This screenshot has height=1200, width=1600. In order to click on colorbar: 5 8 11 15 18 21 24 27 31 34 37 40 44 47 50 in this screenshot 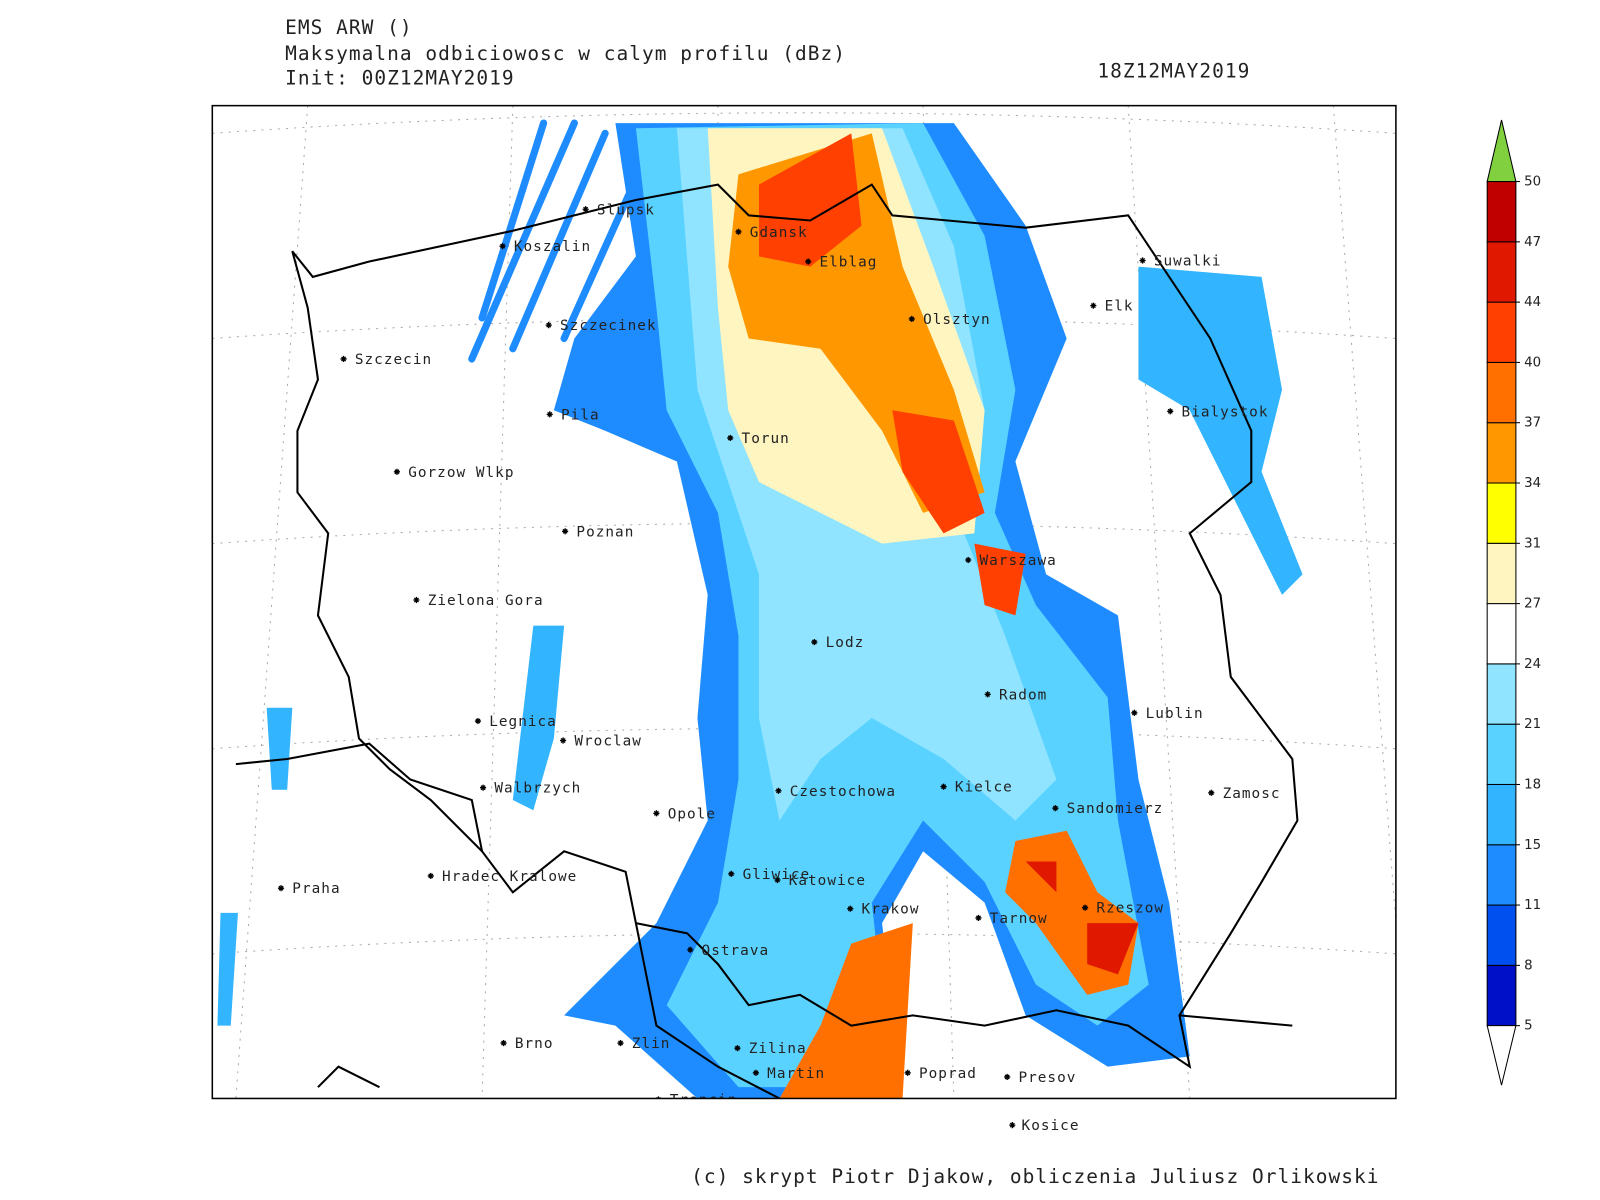, I will do `click(1513, 602)`.